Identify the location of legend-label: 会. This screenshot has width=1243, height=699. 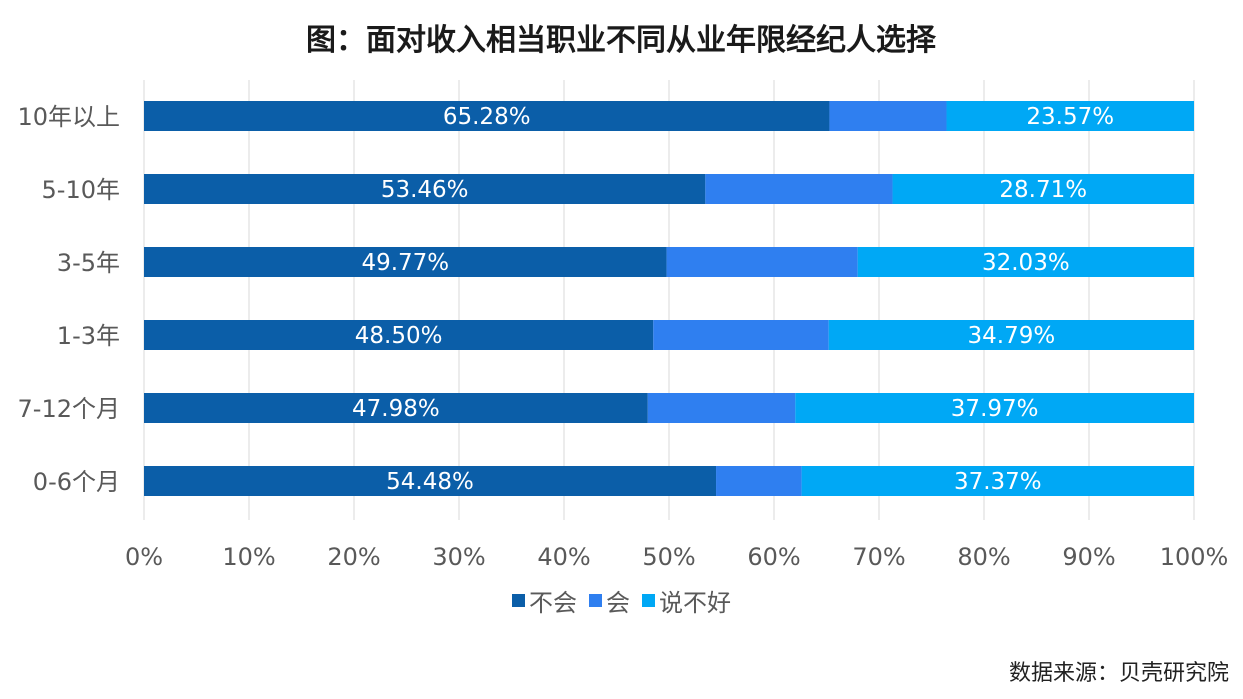
(618, 603).